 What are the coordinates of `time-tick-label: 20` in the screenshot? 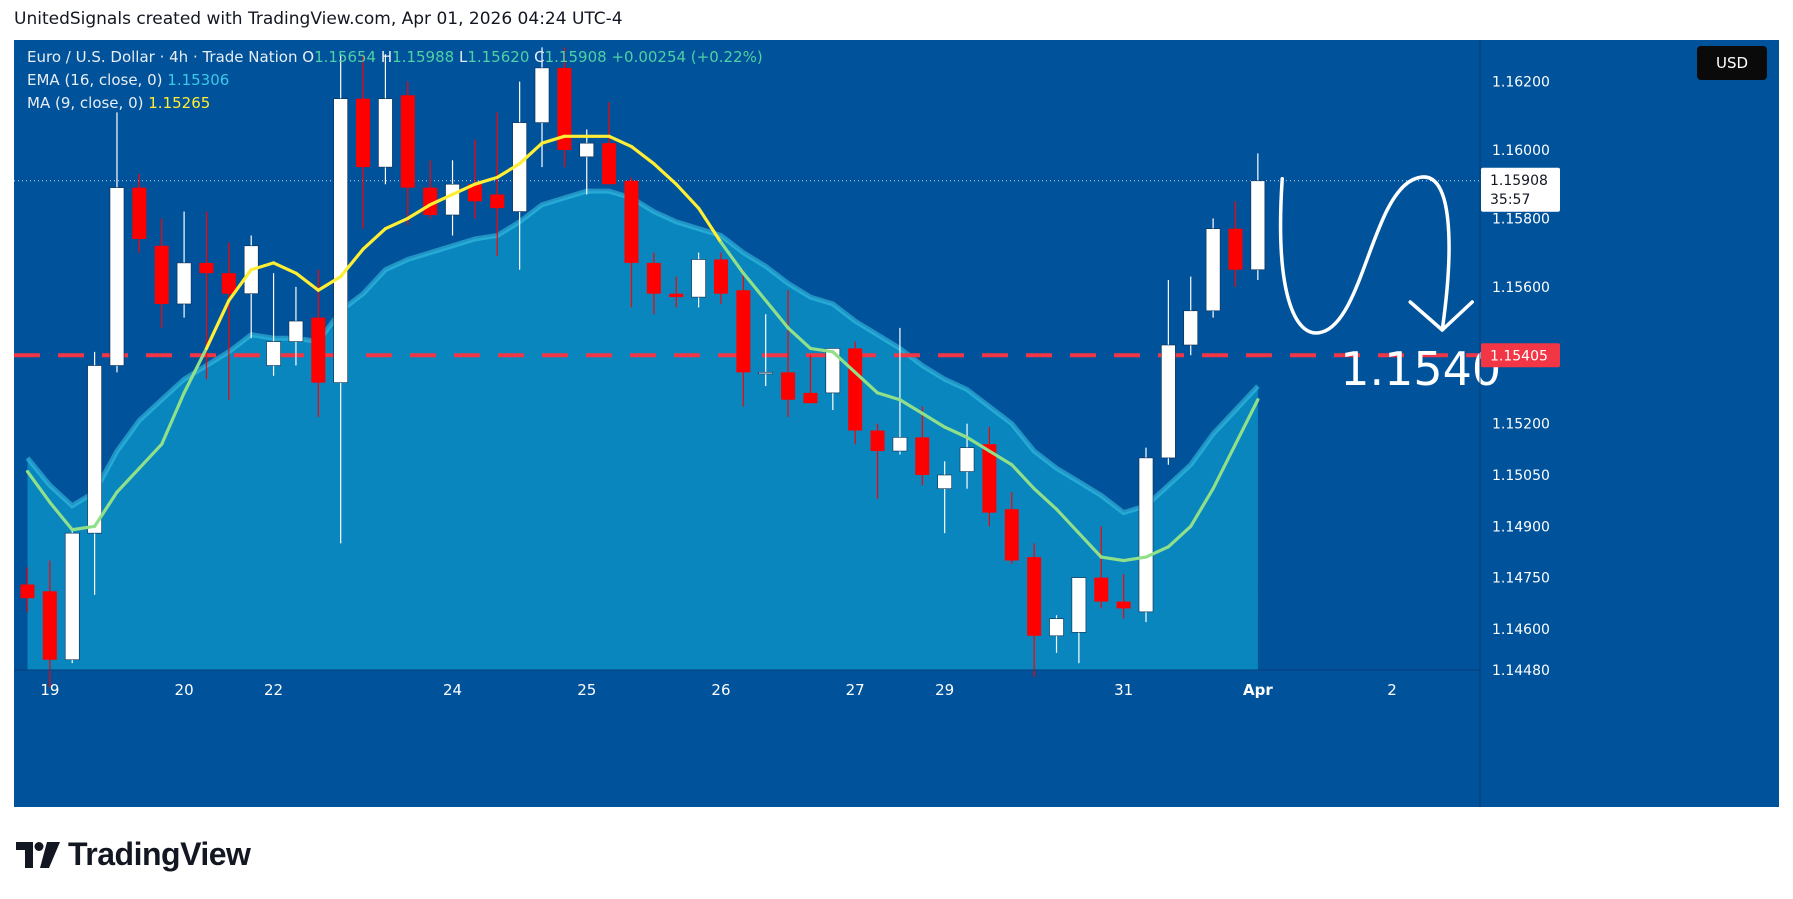 It's located at (184, 690).